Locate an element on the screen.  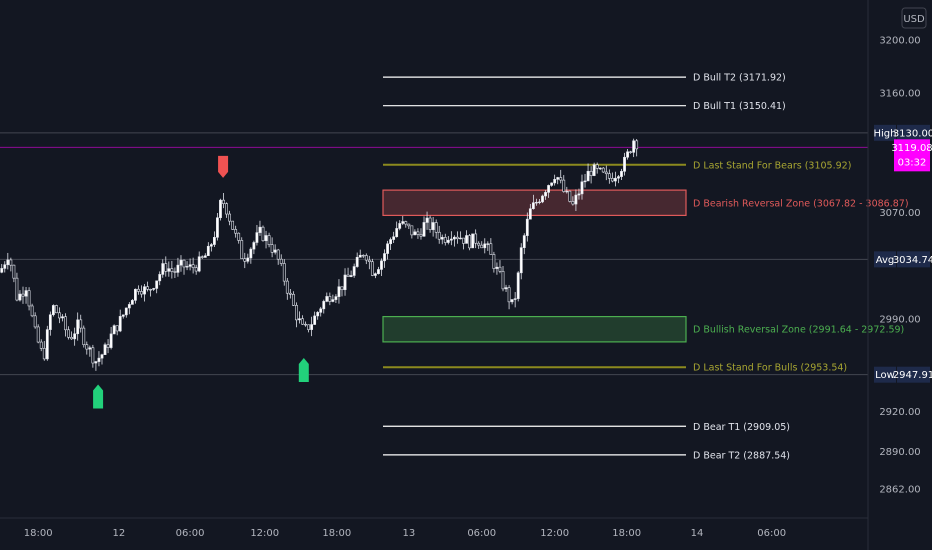
level-label: D Bear T1 (2909.05) is located at coordinates (741, 427).